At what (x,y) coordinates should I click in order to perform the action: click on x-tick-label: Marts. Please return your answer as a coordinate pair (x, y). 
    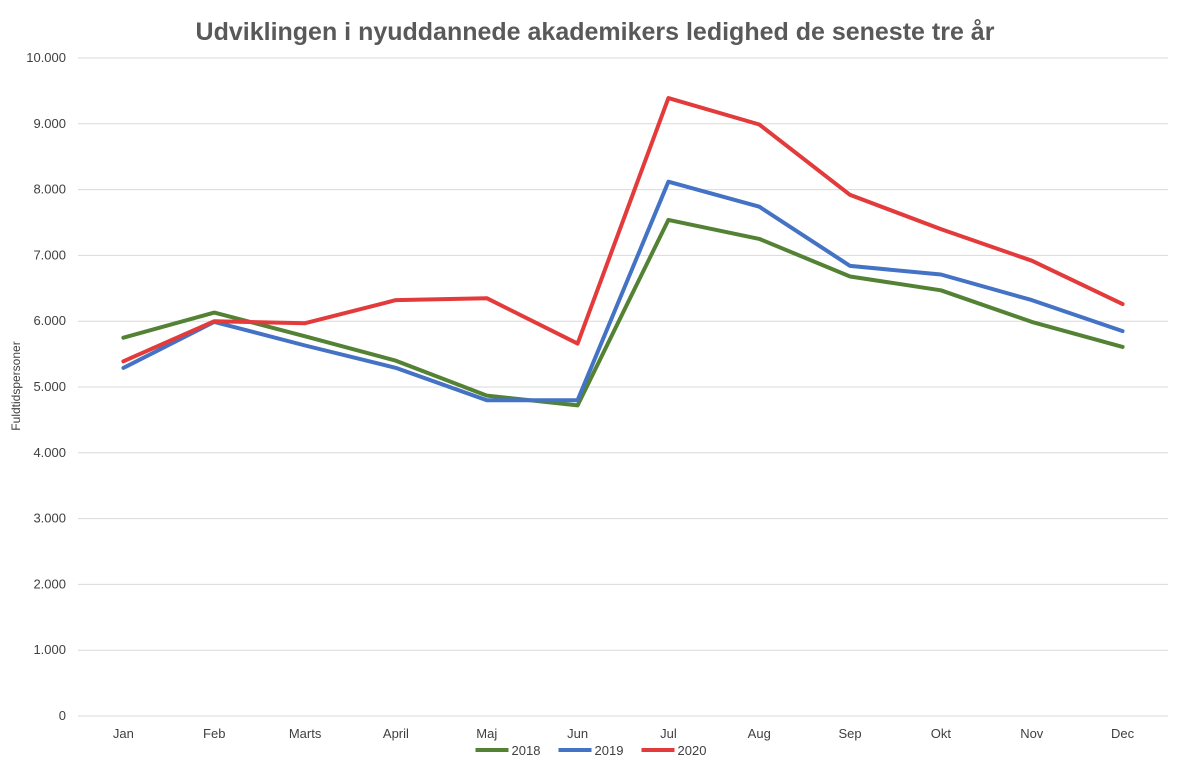
    Looking at the image, I should click on (305, 733).